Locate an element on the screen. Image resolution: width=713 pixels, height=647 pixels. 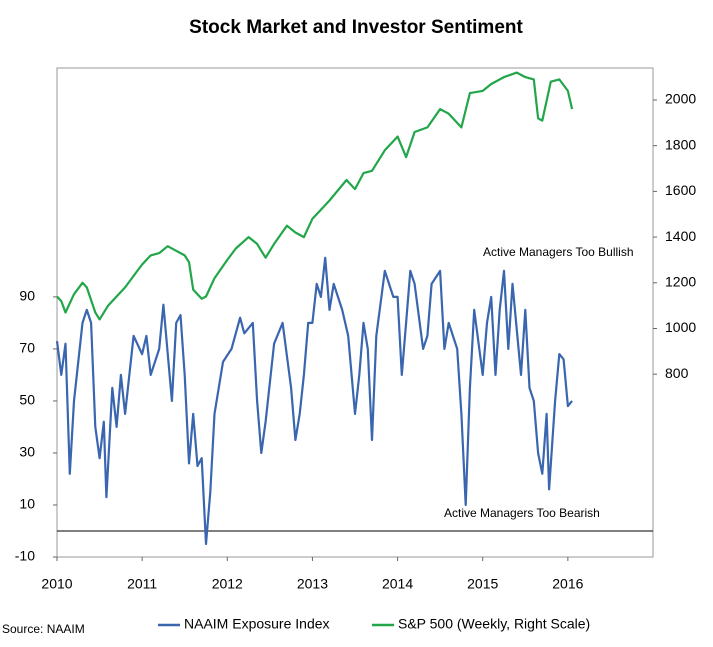
x-tick-label: 2010 is located at coordinates (56, 584).